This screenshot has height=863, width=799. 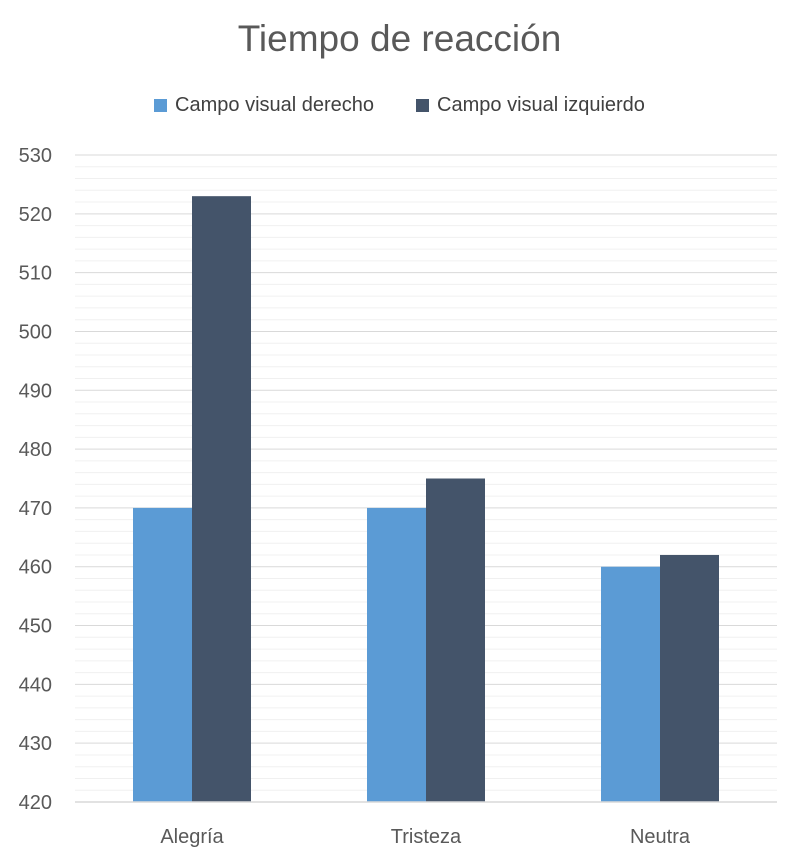 What do you see at coordinates (35, 156) in the screenshot?
I see `y-tick-label: 530` at bounding box center [35, 156].